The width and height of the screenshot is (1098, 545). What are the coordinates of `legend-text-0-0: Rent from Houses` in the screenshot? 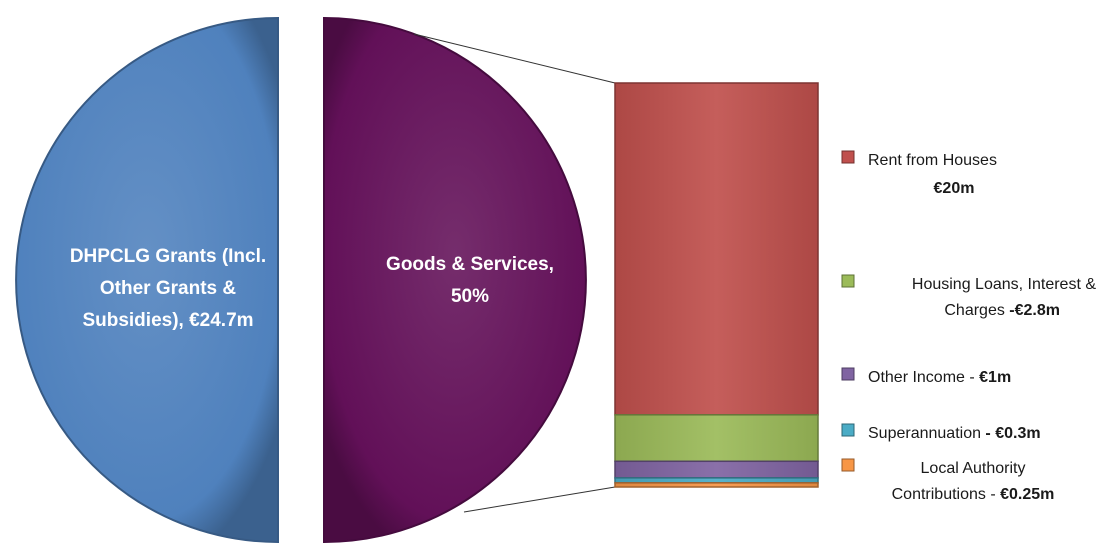 It's located at (932, 160).